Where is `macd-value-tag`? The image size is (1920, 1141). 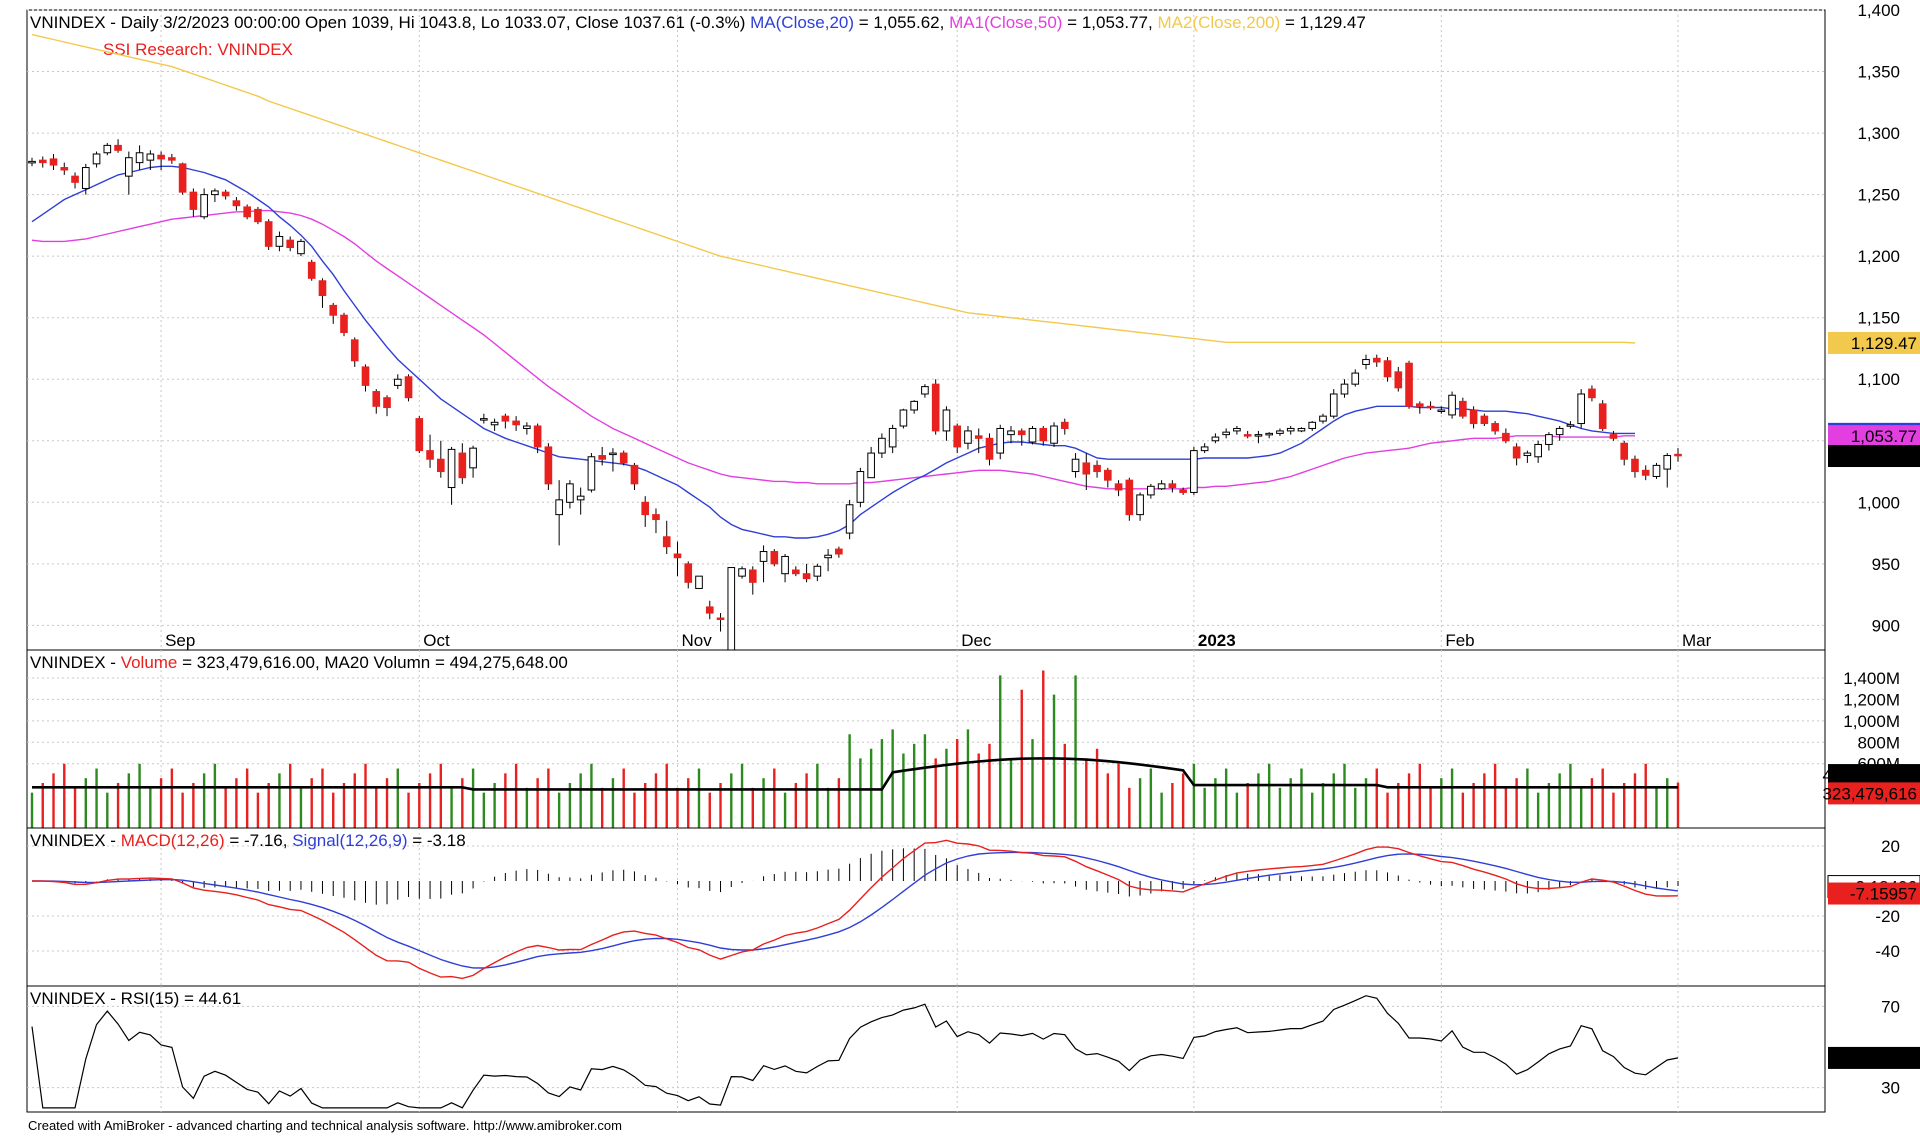 macd-value-tag is located at coordinates (1874, 893).